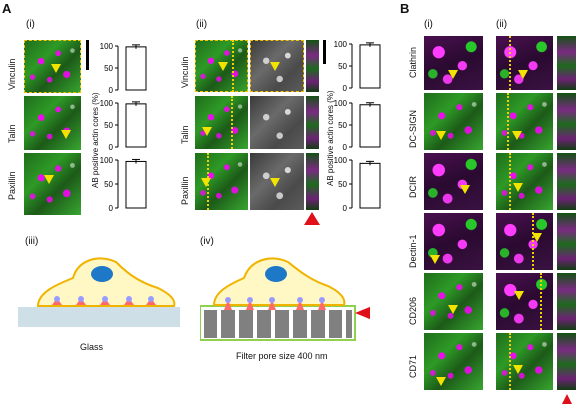 Image resolution: width=580 pixels, height=409 pixels. I want to click on orthogonal-view-paxillin, so click(312, 181).